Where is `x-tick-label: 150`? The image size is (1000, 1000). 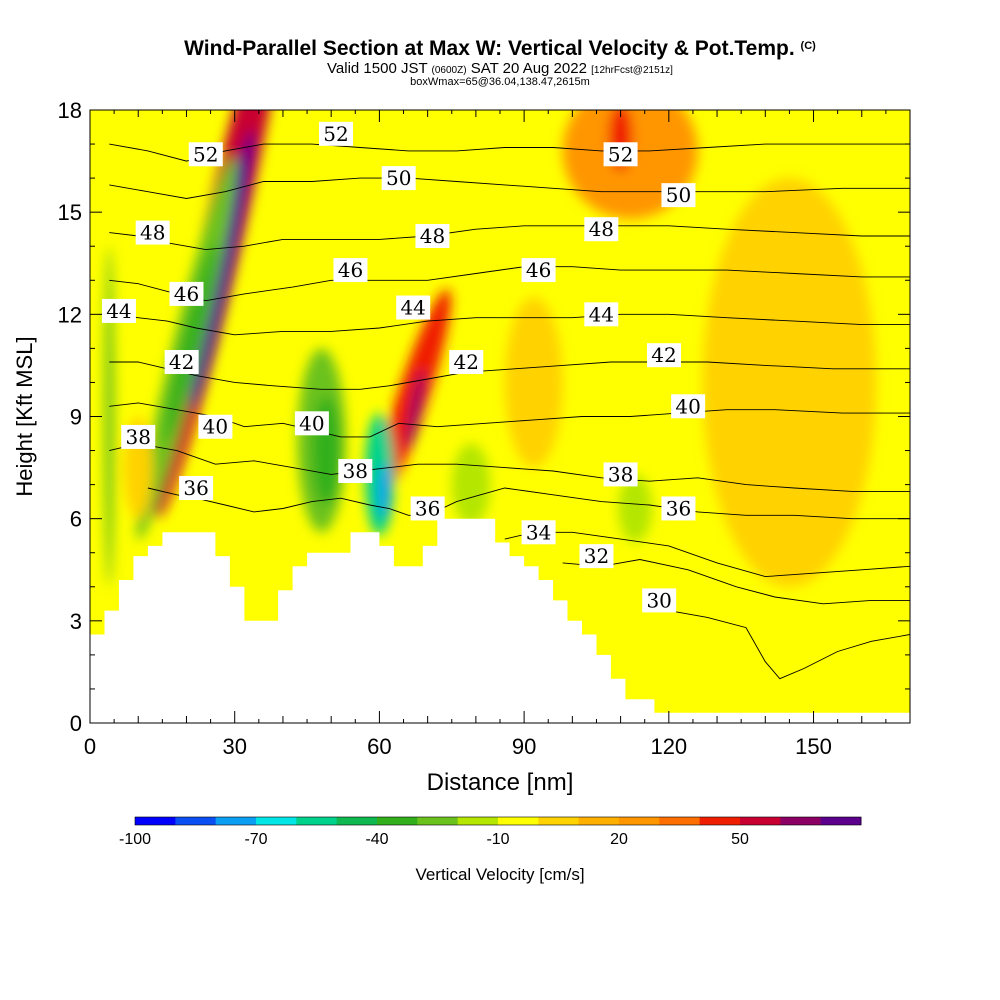 x-tick-label: 150 is located at coordinates (813, 746).